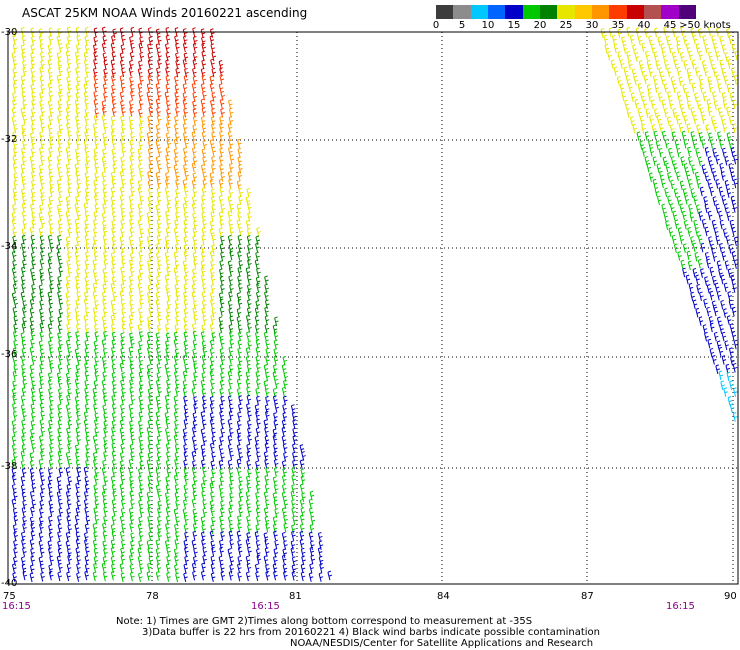 Image resolution: width=740 pixels, height=650 pixels. Describe the element at coordinates (592, 25) in the screenshot. I see `colorbar-label: 30` at that location.